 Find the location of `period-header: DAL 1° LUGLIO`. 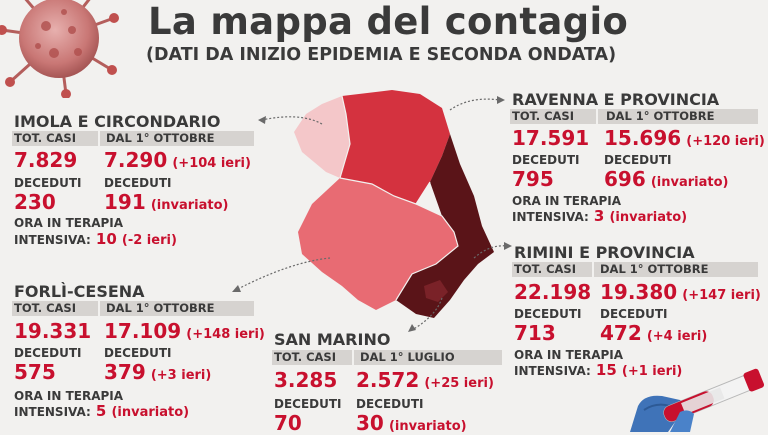

period-header: DAL 1° LUGLIO is located at coordinates (407, 357).